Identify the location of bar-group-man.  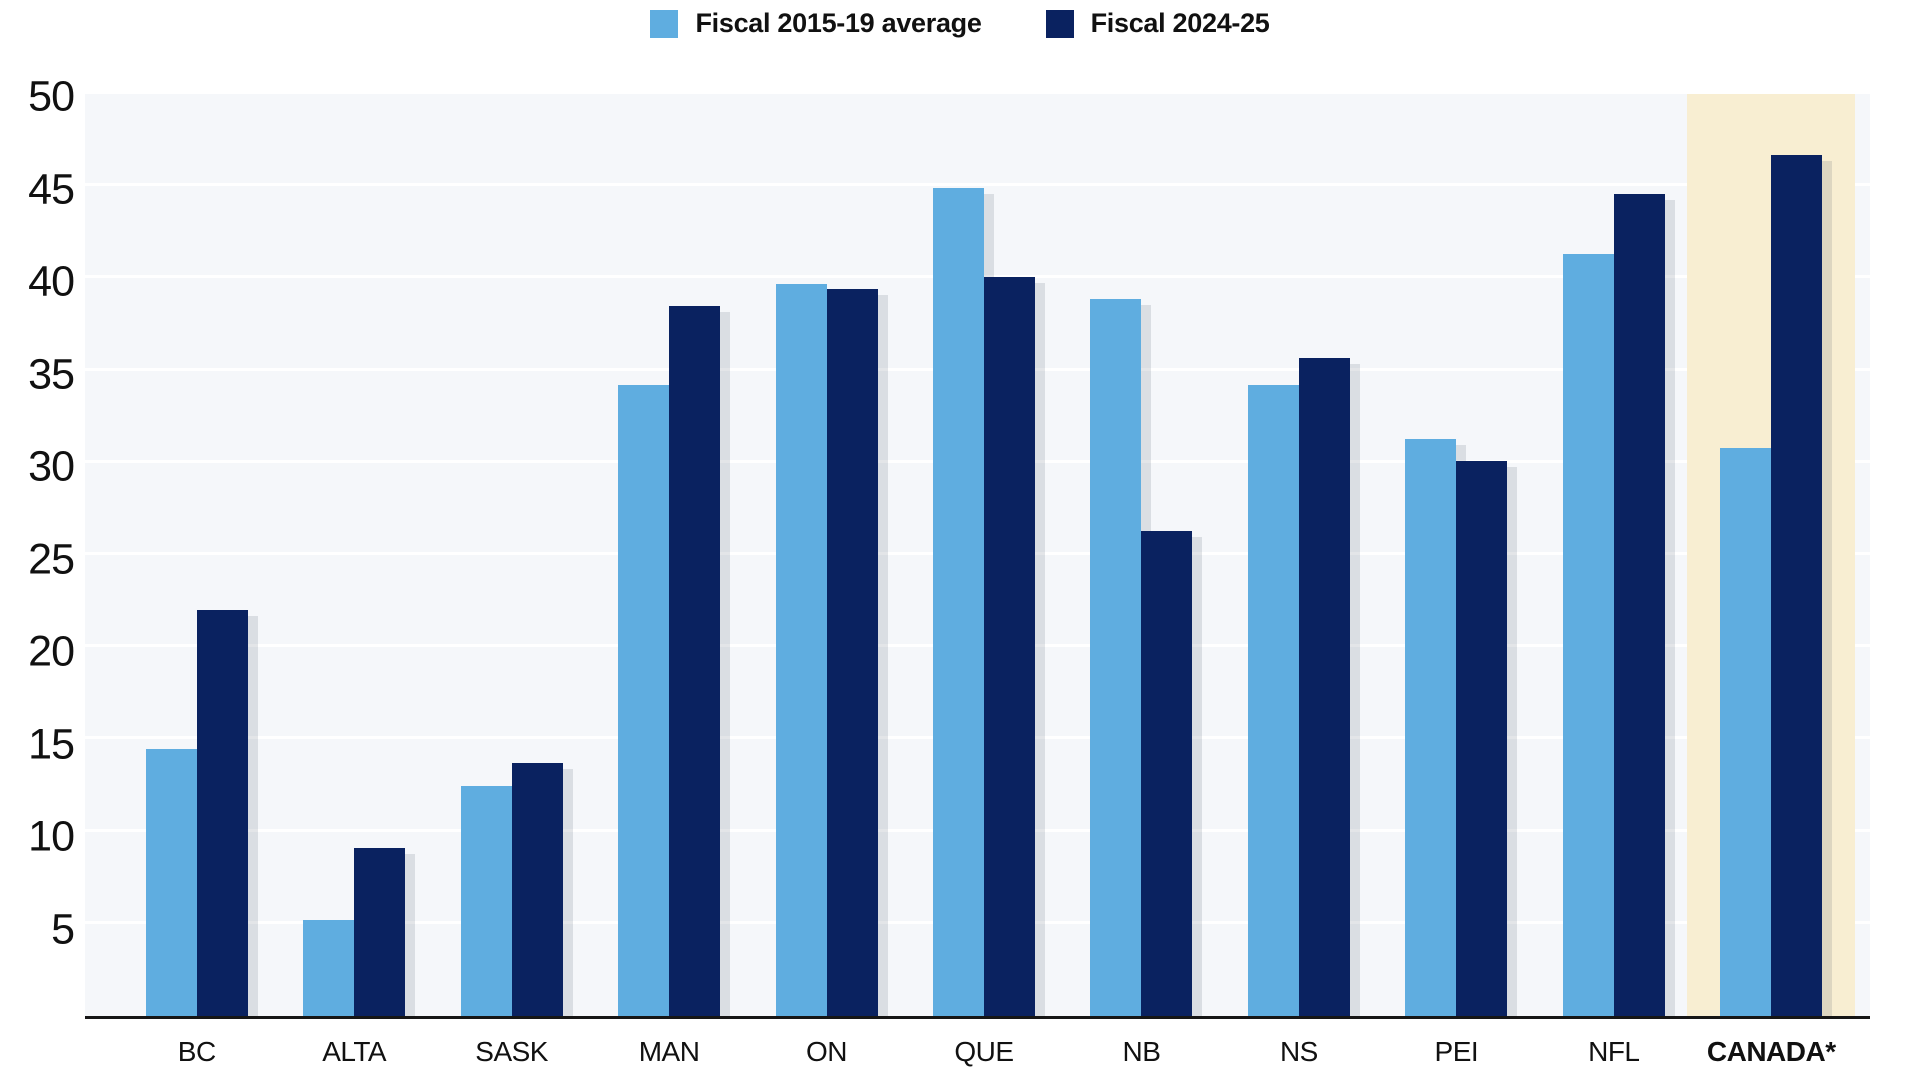
(668, 555).